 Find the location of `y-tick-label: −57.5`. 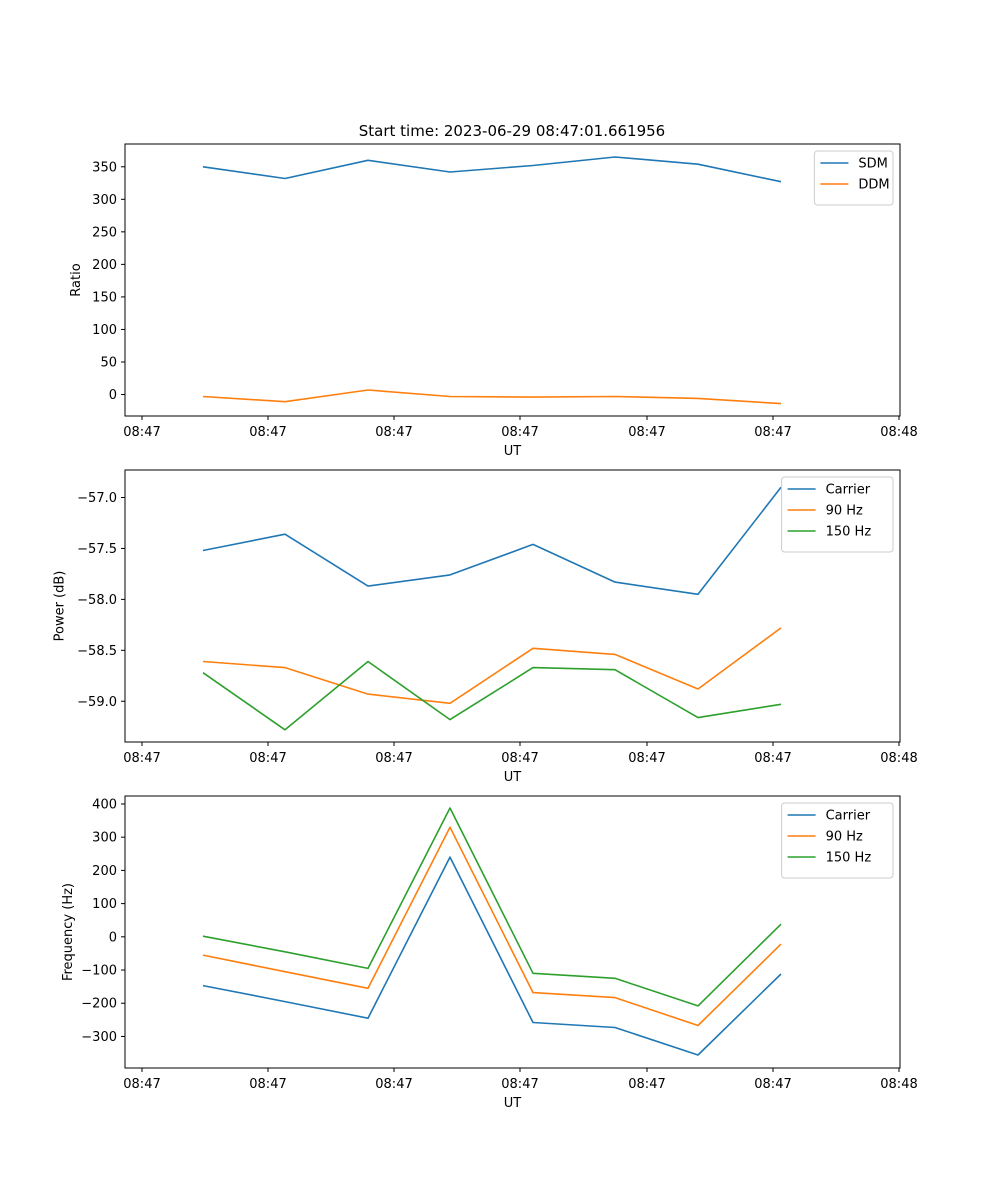

y-tick-label: −57.5 is located at coordinates (97, 549).